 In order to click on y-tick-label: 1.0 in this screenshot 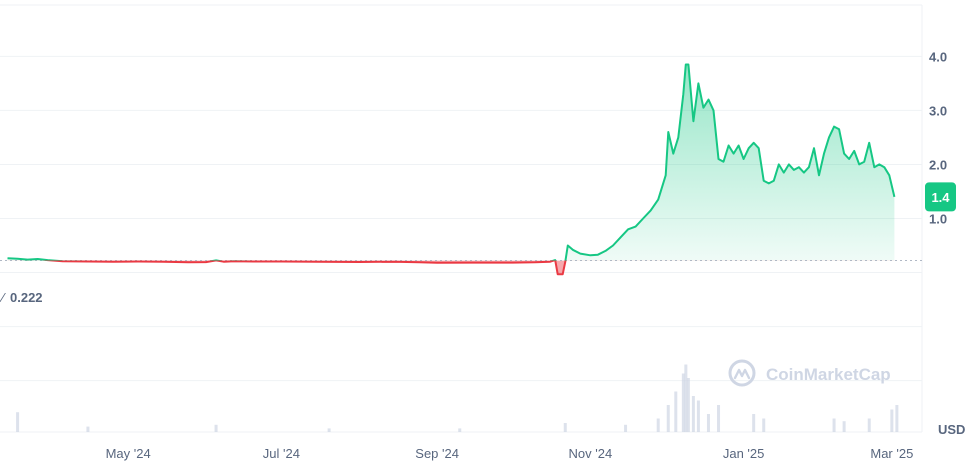, I will do `click(938, 219)`.